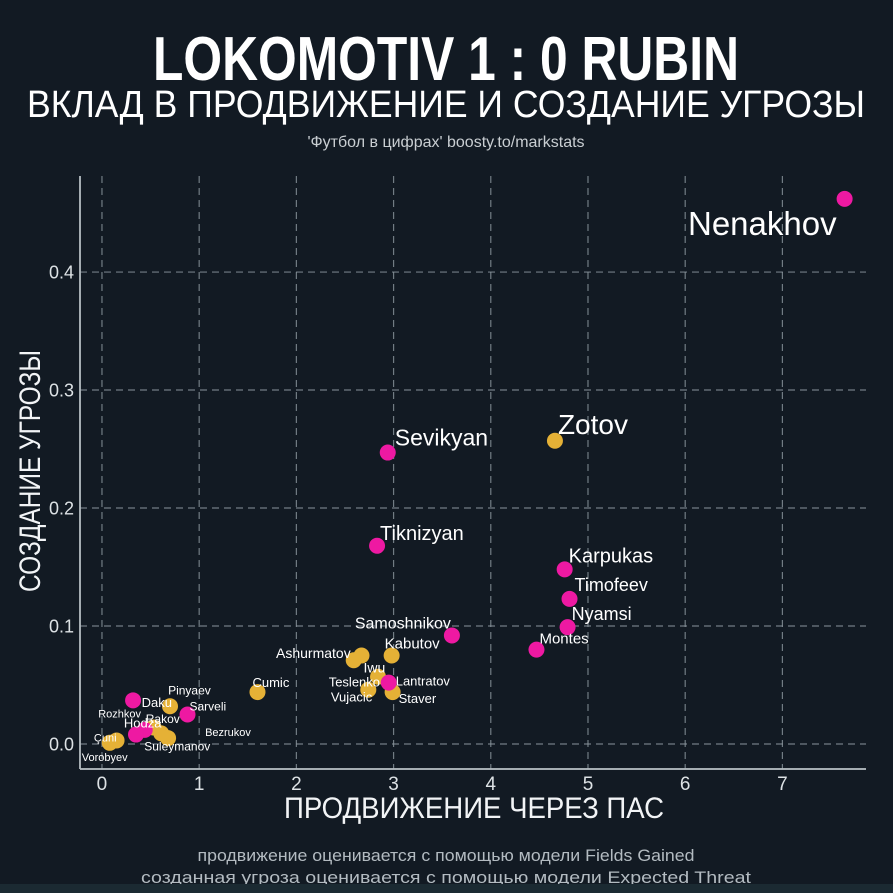  I want to click on point-Ashurmatov, so click(353, 660).